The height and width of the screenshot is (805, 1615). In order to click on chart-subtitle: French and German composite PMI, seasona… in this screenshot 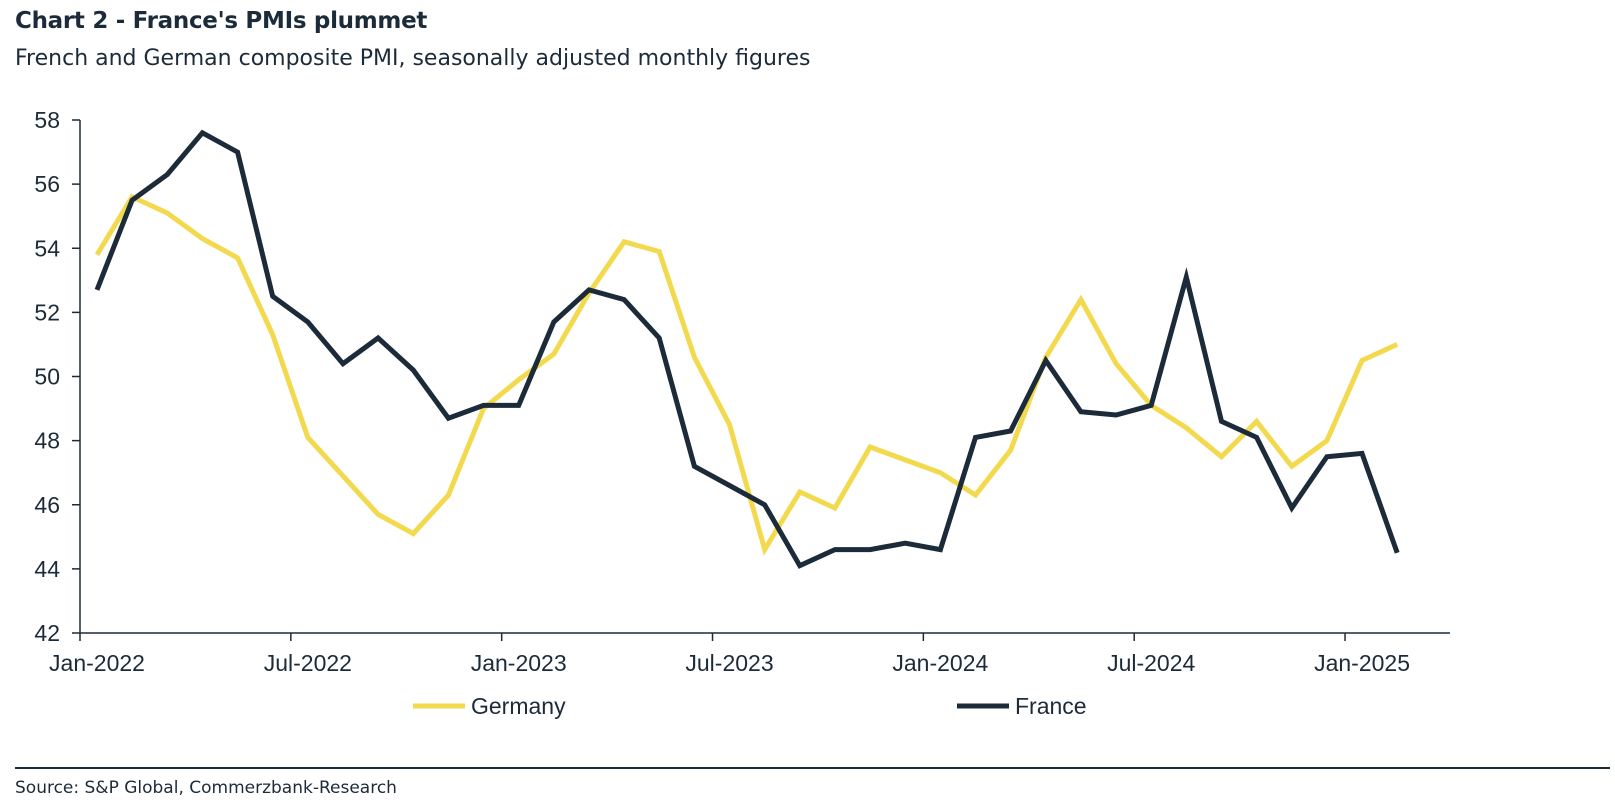, I will do `click(413, 58)`.